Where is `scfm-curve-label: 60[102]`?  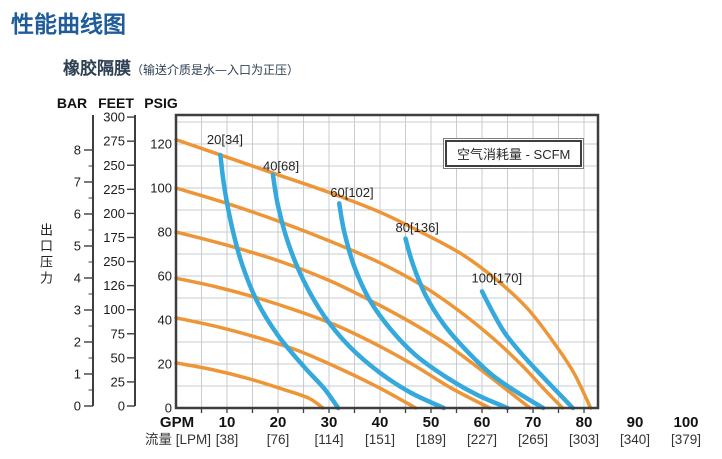 scfm-curve-label: 60[102] is located at coordinates (351, 192).